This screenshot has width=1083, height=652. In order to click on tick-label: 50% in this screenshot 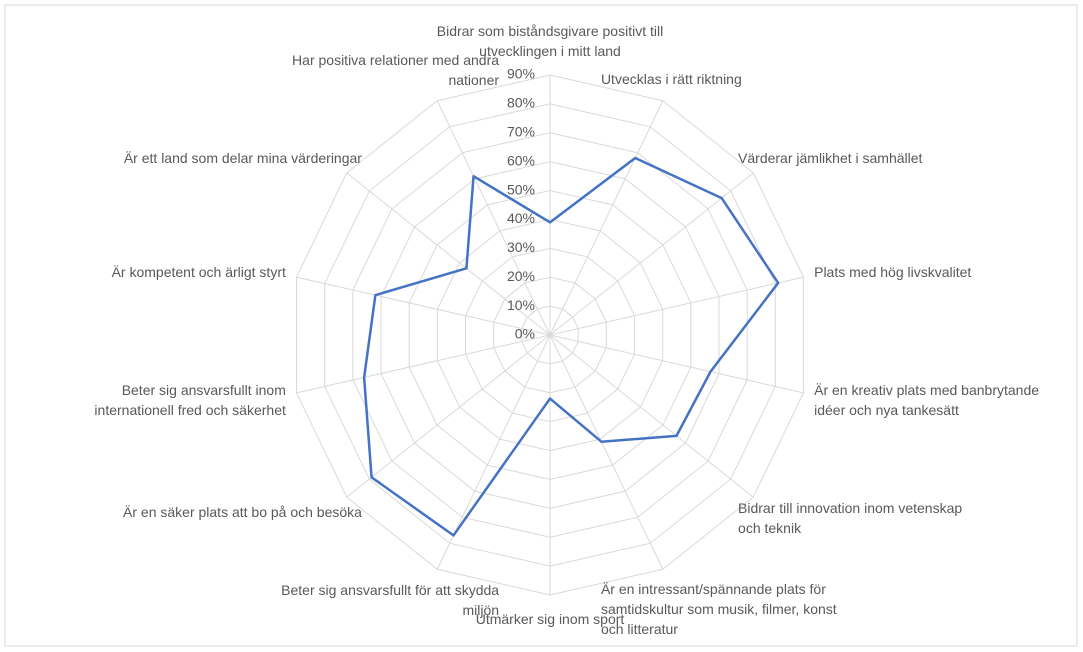, I will do `click(521, 189)`.